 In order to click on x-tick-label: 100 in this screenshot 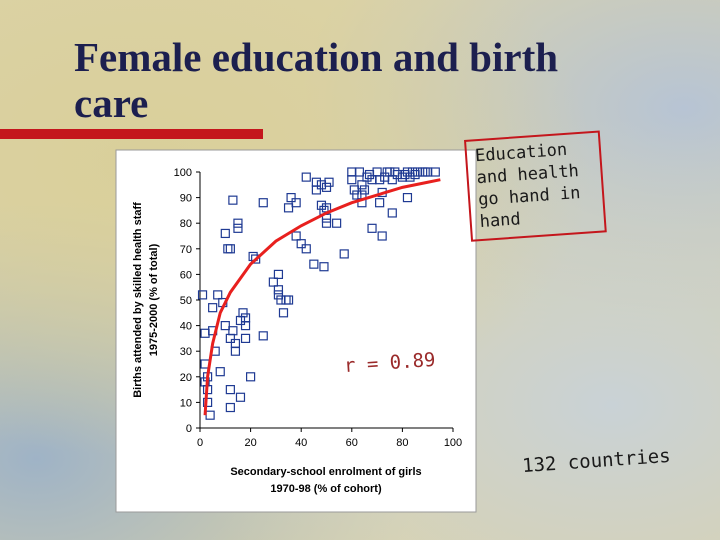, I will do `click(453, 443)`.